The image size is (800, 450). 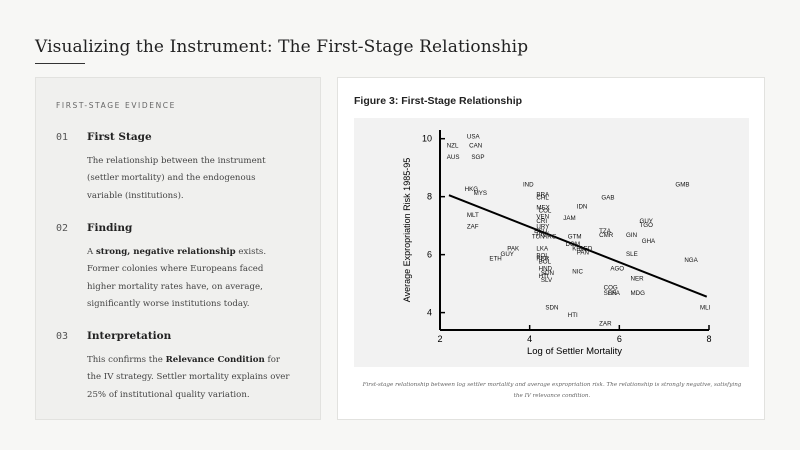 I want to click on data-point-label: SGP, so click(x=477, y=157).